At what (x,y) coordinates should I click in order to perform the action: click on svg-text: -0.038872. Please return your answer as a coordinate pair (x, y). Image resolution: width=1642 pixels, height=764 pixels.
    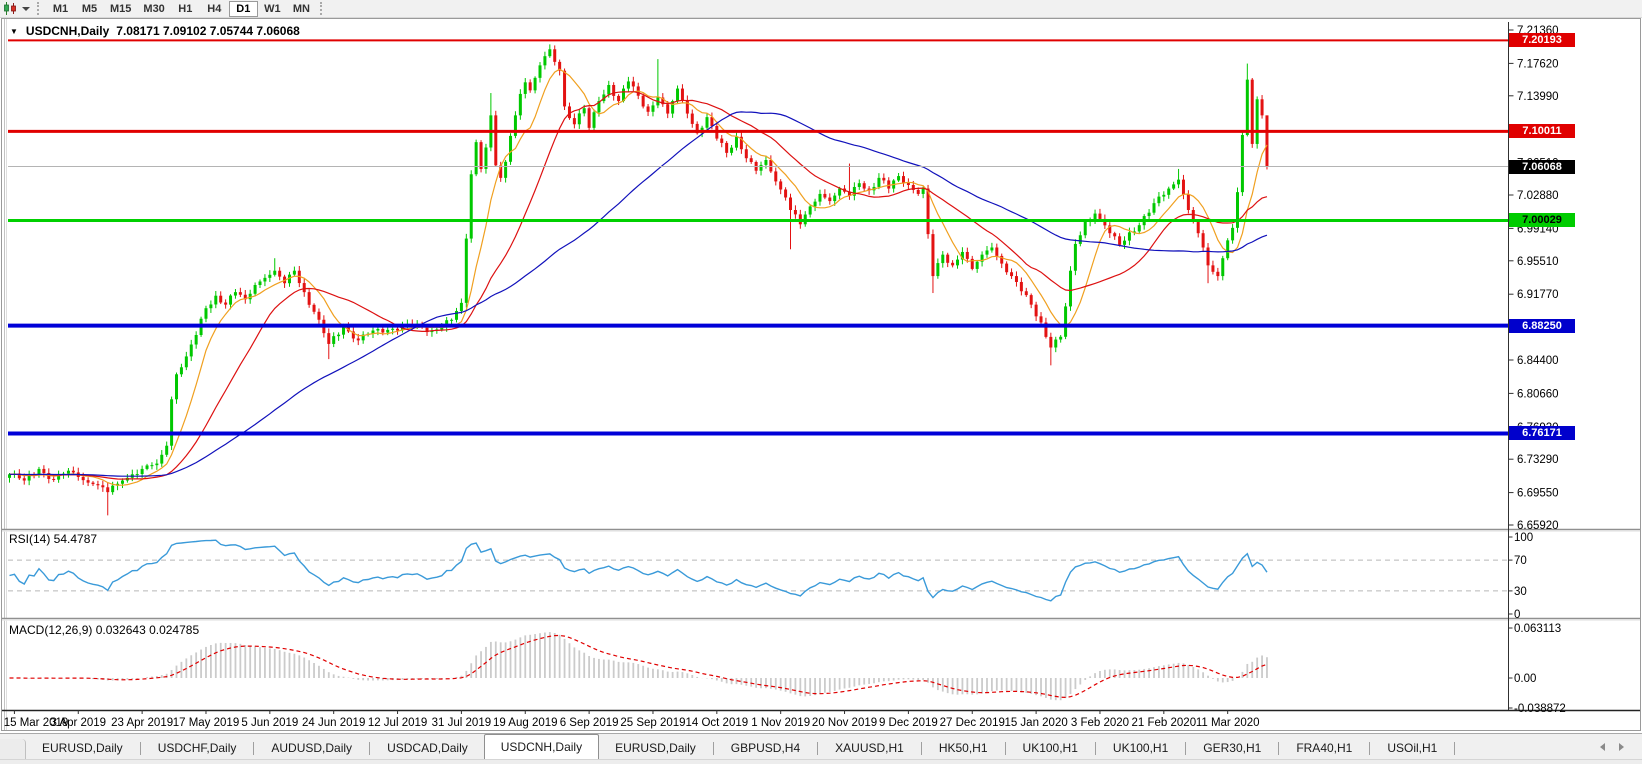
    Looking at the image, I should click on (1540, 709).